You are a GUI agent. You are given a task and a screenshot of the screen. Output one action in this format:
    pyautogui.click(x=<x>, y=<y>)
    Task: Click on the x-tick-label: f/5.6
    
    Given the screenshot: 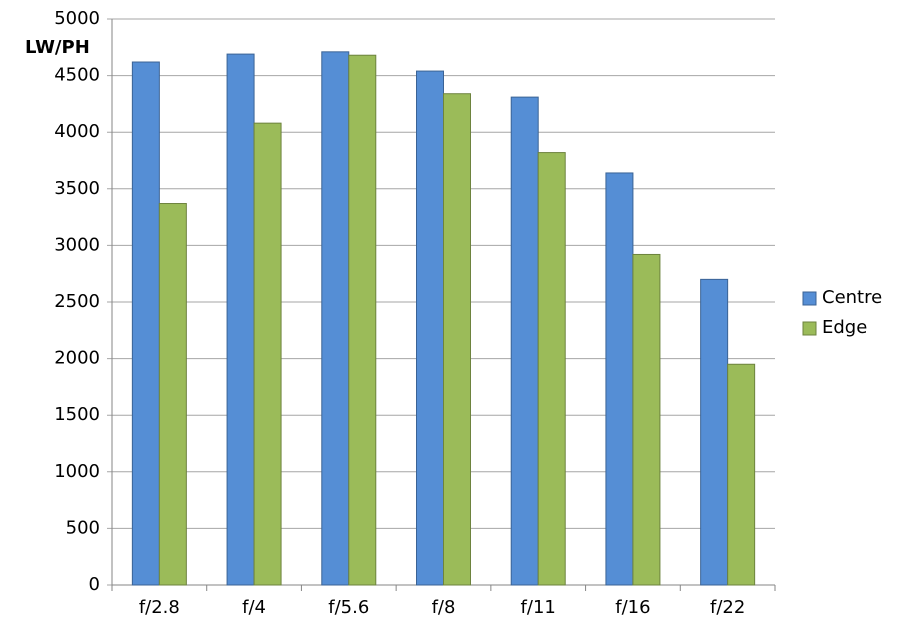 What is the action you would take?
    pyautogui.click(x=348, y=607)
    